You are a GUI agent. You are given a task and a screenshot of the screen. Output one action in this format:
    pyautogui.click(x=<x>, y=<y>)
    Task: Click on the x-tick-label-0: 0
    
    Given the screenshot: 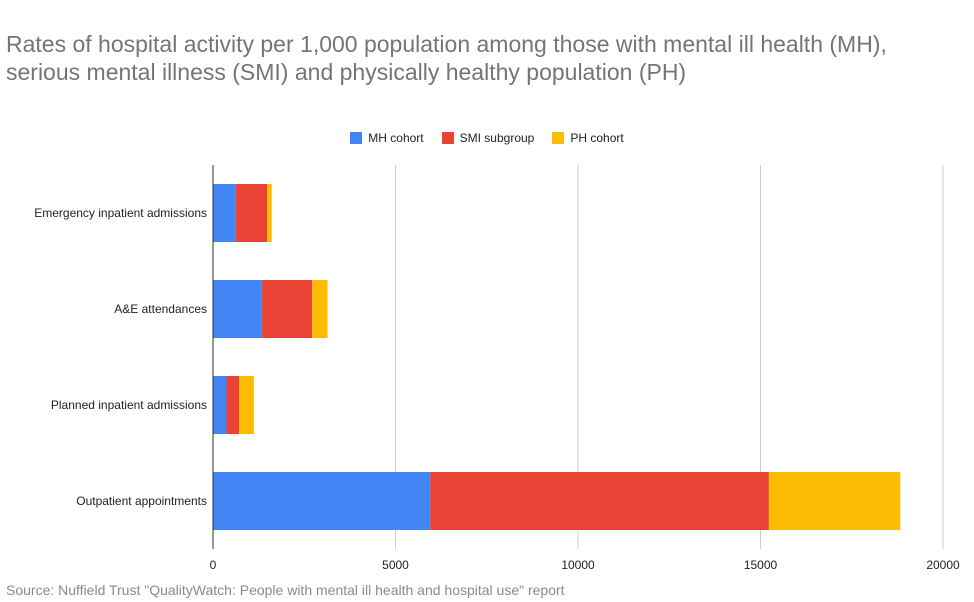 What is the action you would take?
    pyautogui.click(x=213, y=565)
    